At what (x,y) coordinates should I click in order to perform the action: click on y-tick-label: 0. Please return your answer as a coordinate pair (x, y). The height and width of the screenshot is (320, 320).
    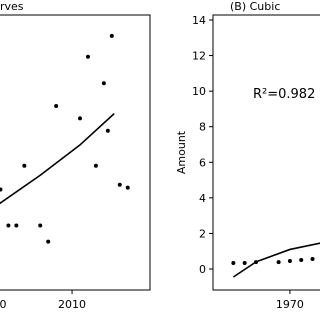
    Looking at the image, I should click on (202, 269).